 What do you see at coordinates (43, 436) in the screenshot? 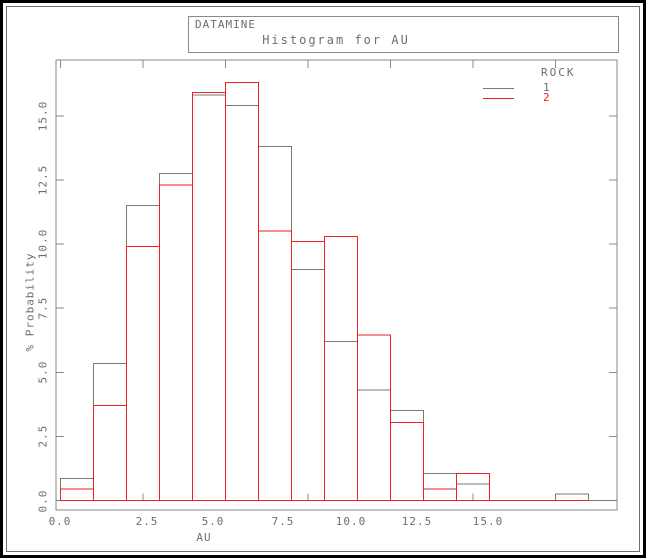
I see `y-tick-label: 2.5` at bounding box center [43, 436].